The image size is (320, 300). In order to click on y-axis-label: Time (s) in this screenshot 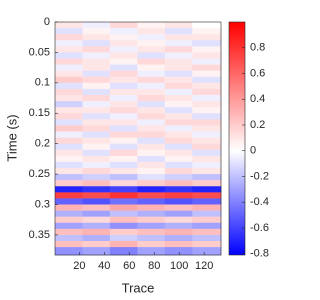, I will do `click(11, 137)`.